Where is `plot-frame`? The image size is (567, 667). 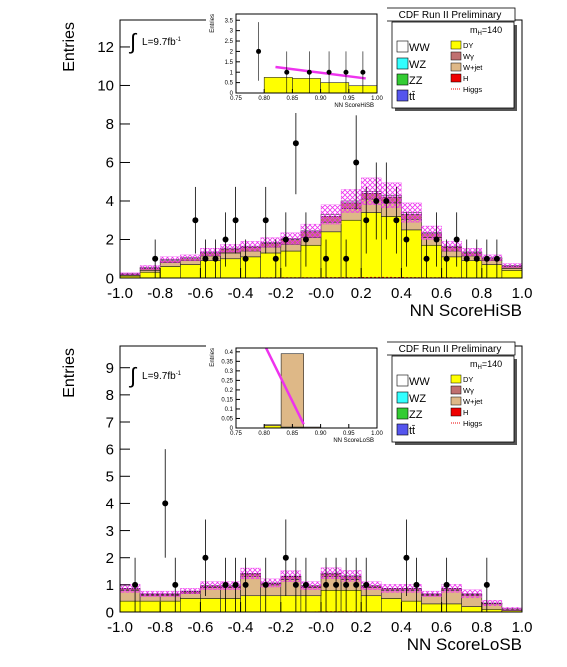
plot-frame is located at coordinates (306, 53).